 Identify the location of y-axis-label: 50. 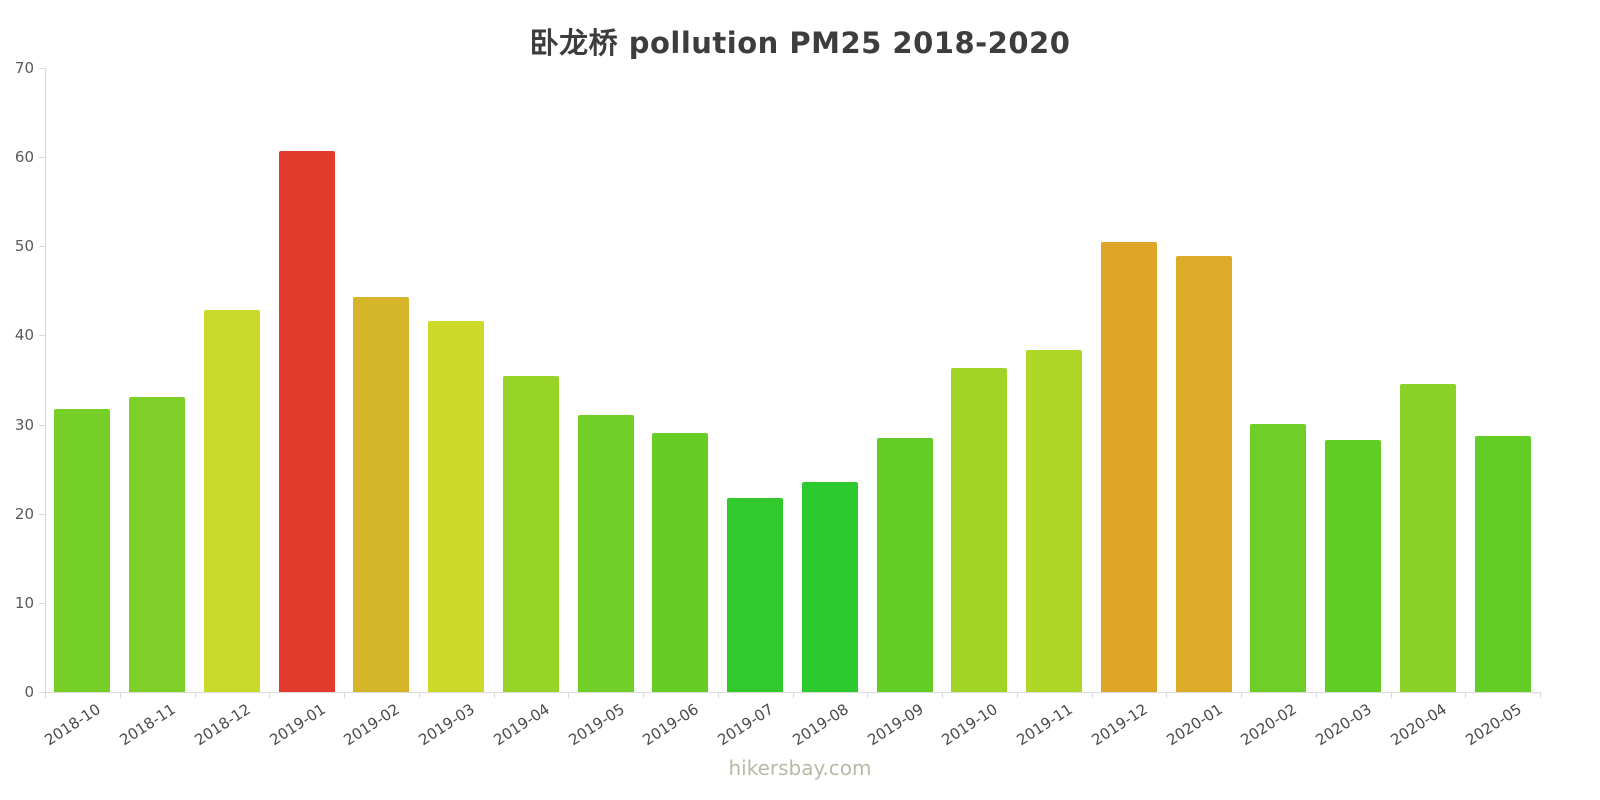
(24, 246).